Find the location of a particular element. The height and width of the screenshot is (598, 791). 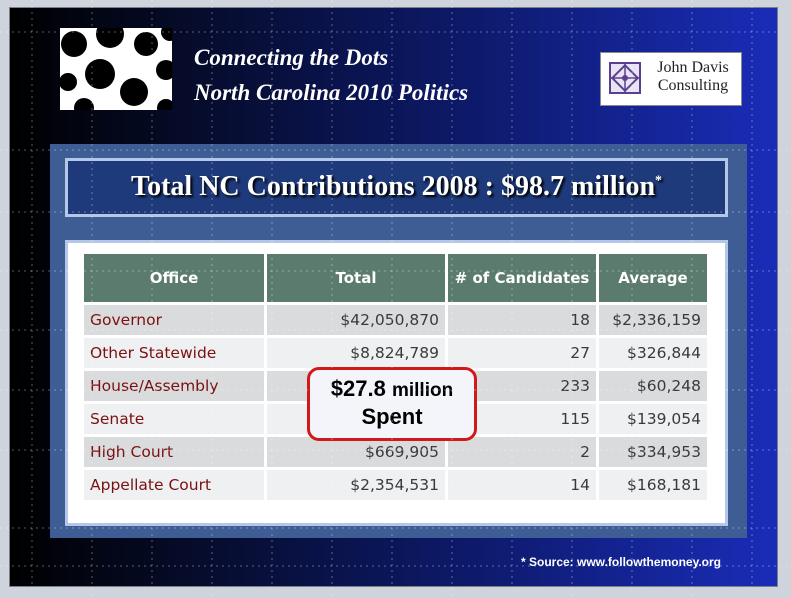

cell-office: Governor is located at coordinates (174, 320).